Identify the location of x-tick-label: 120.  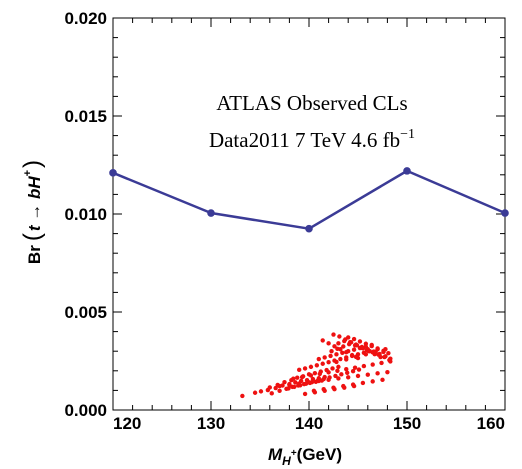
(127, 423).